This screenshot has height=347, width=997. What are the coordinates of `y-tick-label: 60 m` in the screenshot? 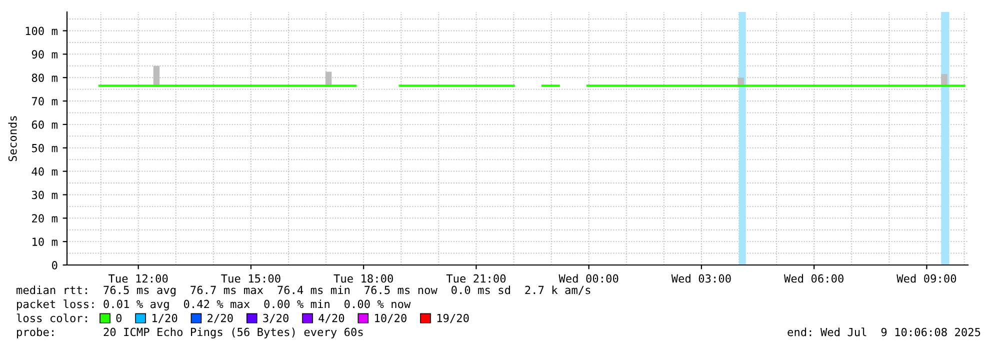 It's located at (45, 124).